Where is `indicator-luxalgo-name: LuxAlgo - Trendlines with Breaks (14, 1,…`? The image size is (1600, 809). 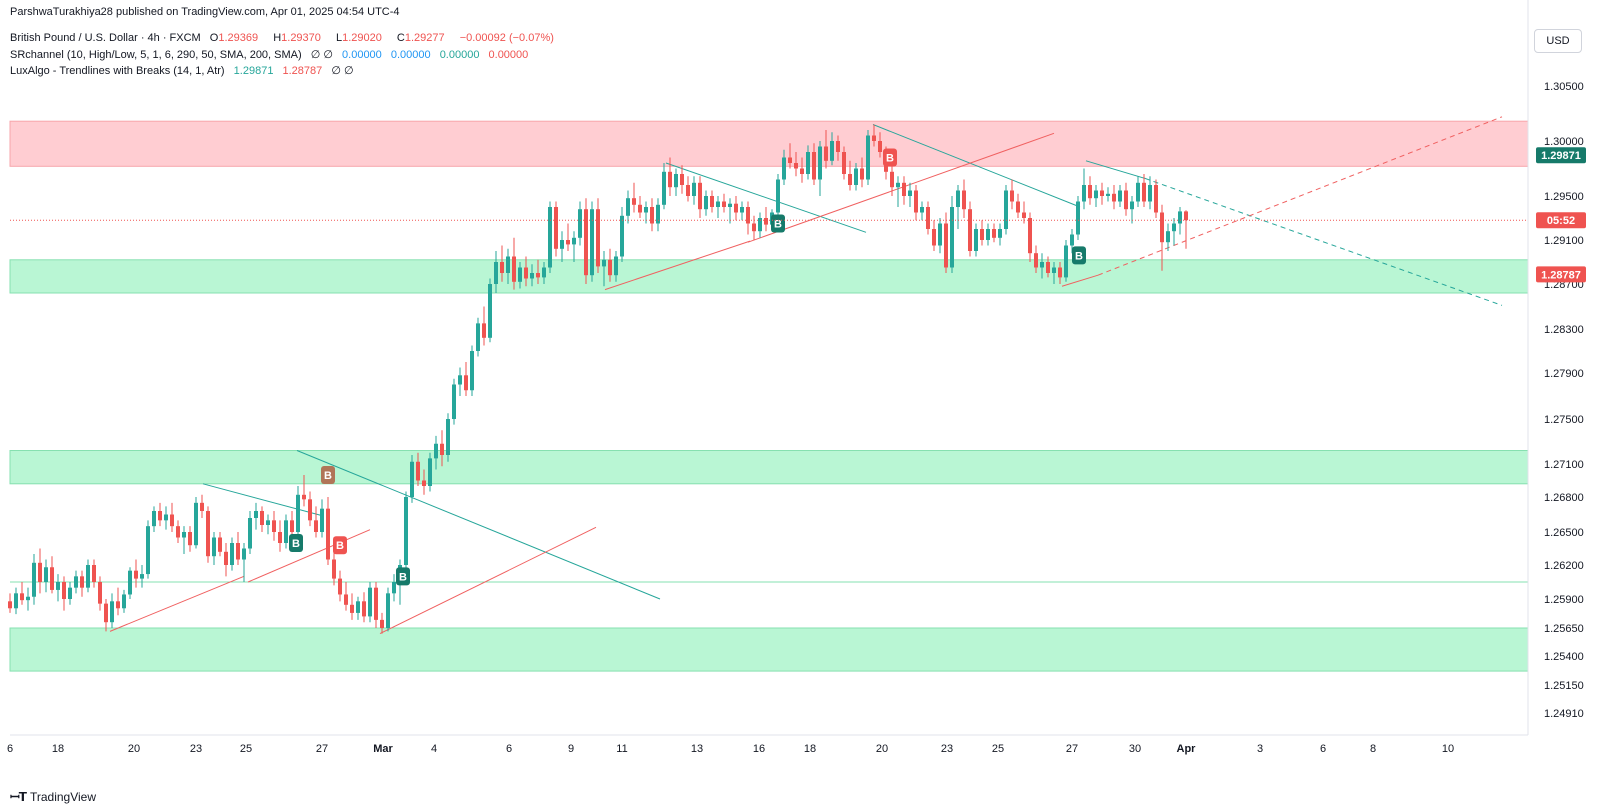
indicator-luxalgo-name: LuxAlgo - Trendlines with Breaks (14, 1,… is located at coordinates (117, 71).